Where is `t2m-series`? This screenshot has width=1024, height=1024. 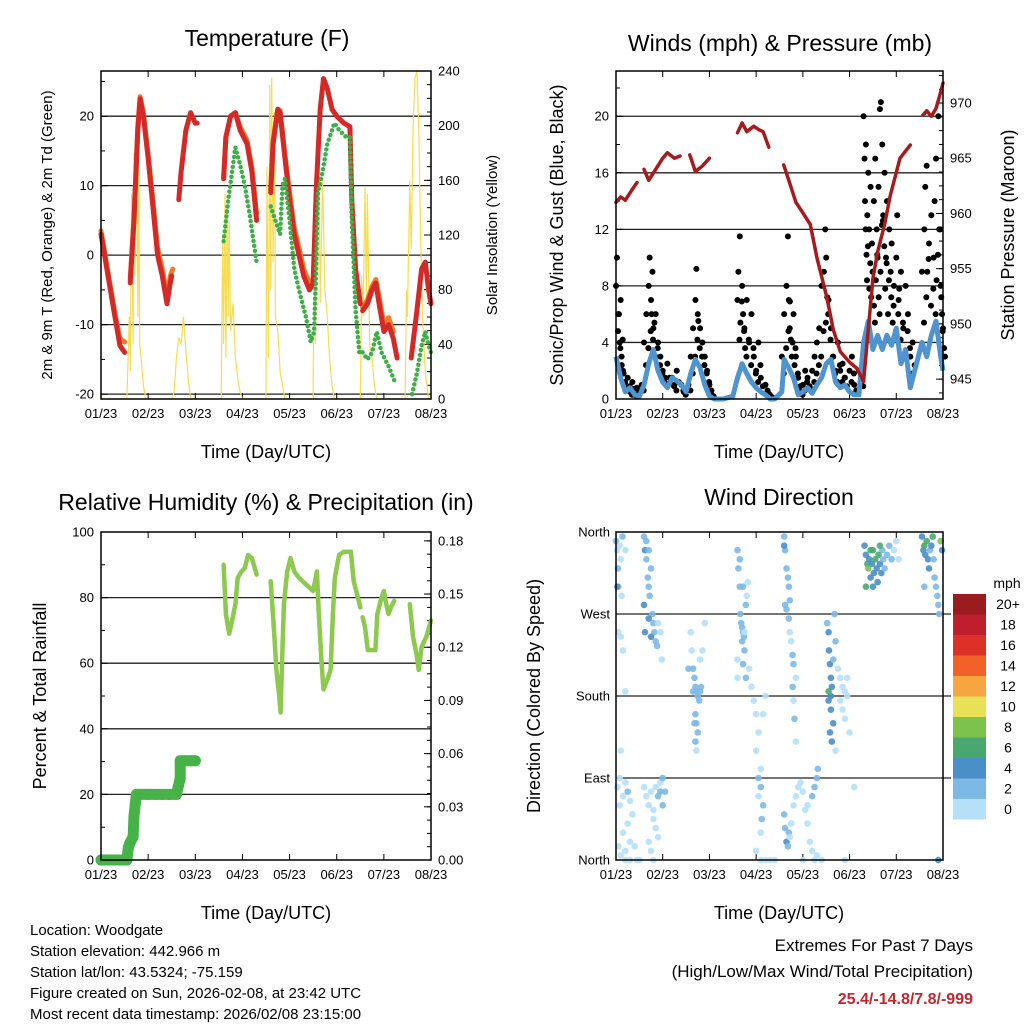 t2m-series is located at coordinates (240, 166).